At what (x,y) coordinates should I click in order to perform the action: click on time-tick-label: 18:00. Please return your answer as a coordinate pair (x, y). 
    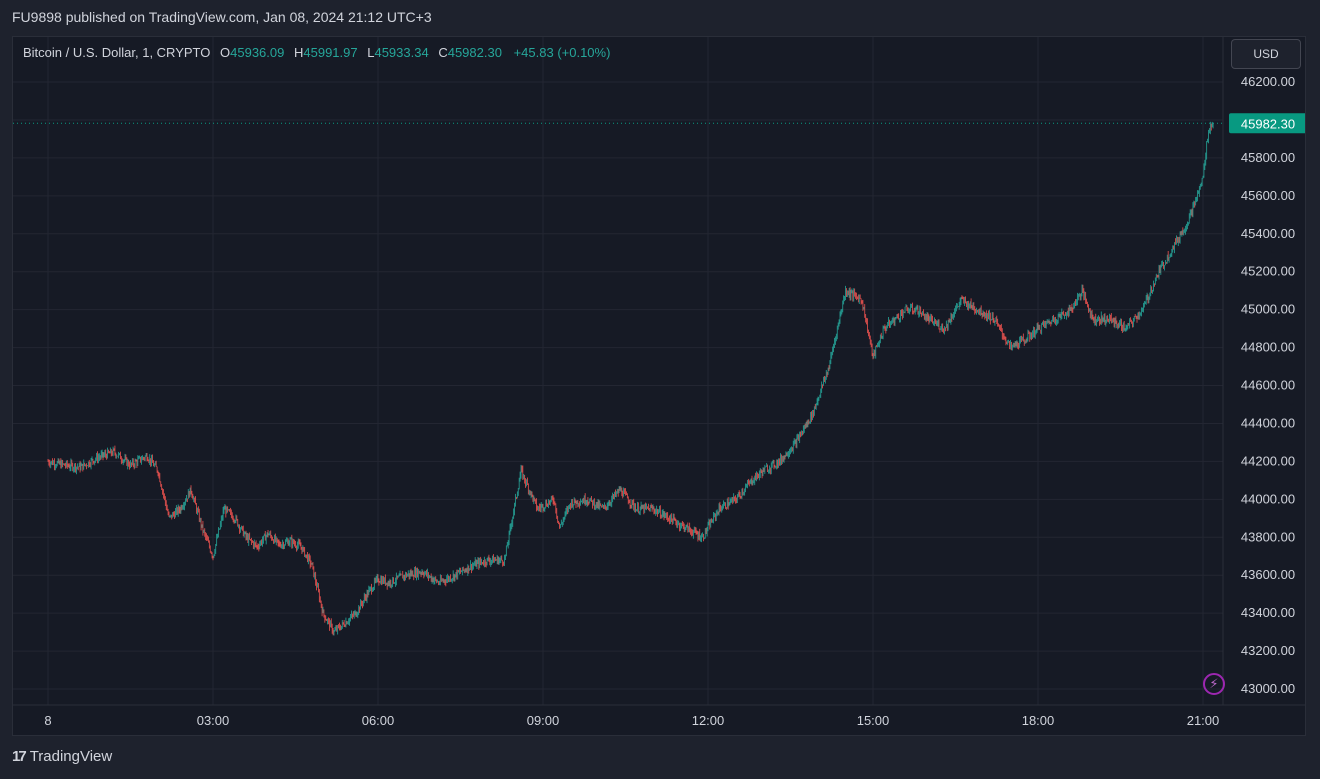
    Looking at the image, I should click on (1038, 720).